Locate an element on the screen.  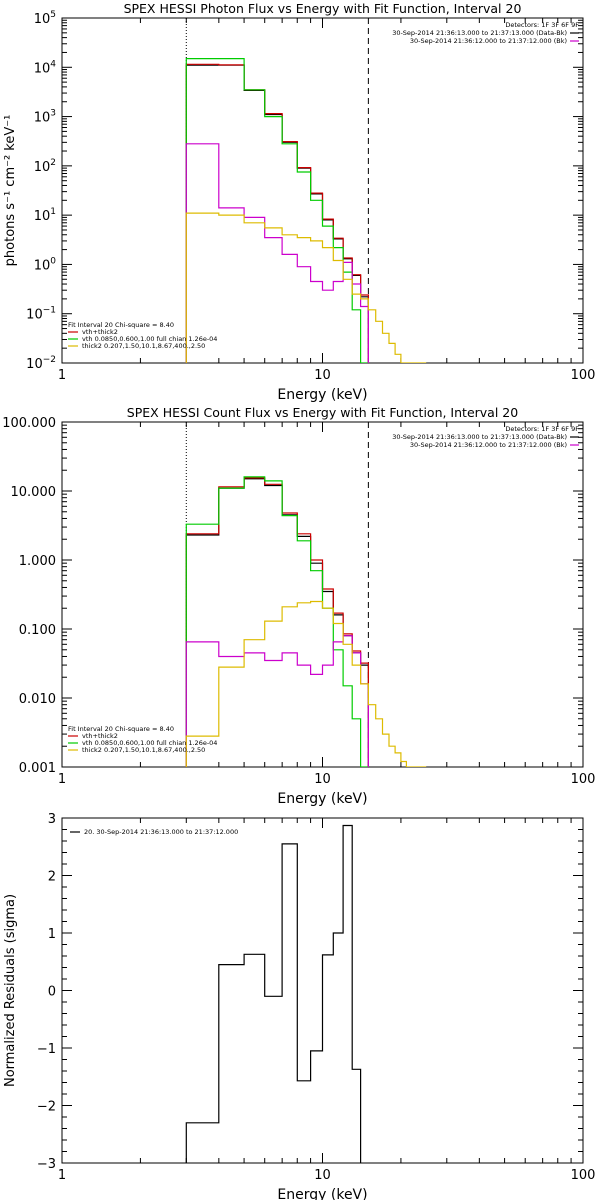
y-tick-label: −3 is located at coordinates (46, 1164).